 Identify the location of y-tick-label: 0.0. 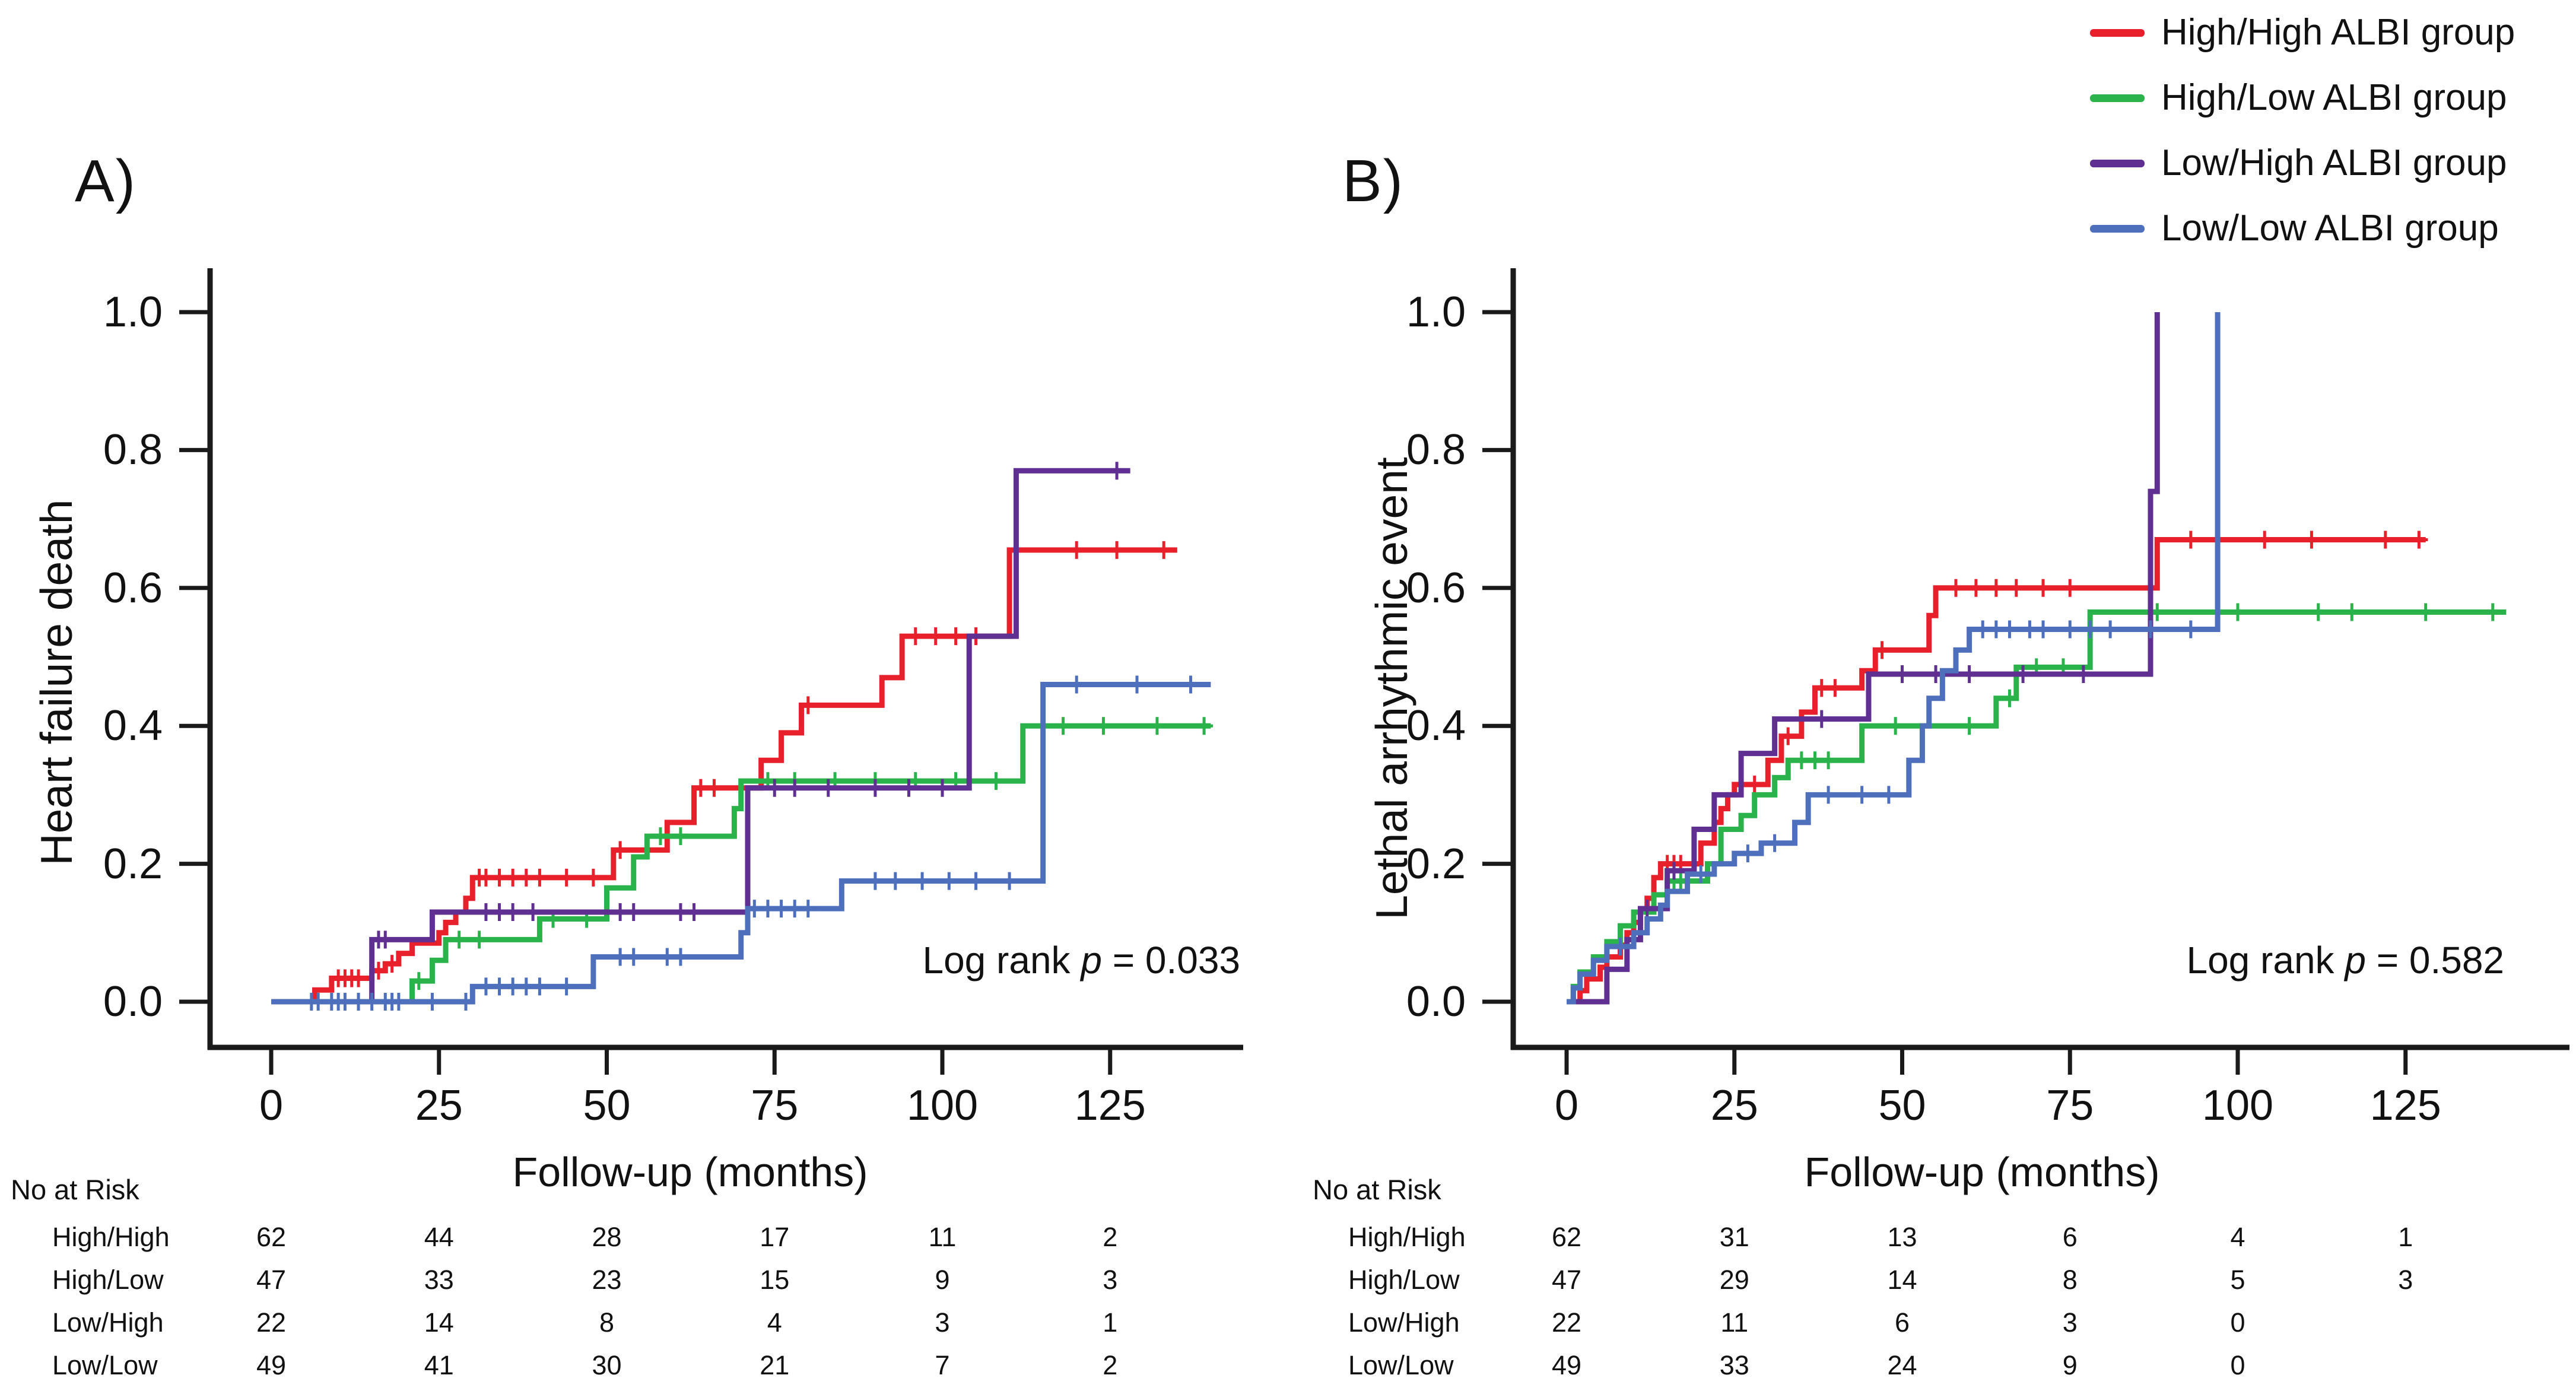
(1436, 1002).